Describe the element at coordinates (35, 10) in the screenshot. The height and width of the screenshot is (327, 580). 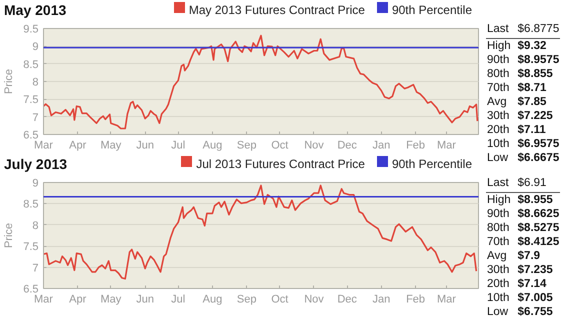
I see `chart-title: May 2013` at that location.